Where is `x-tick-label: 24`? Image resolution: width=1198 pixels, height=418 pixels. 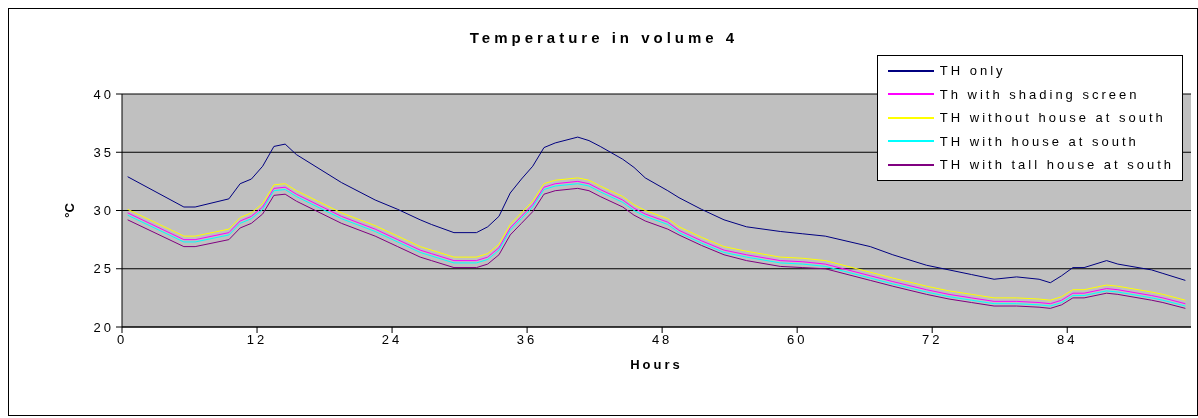
x-tick-label: 24 is located at coordinates (392, 340).